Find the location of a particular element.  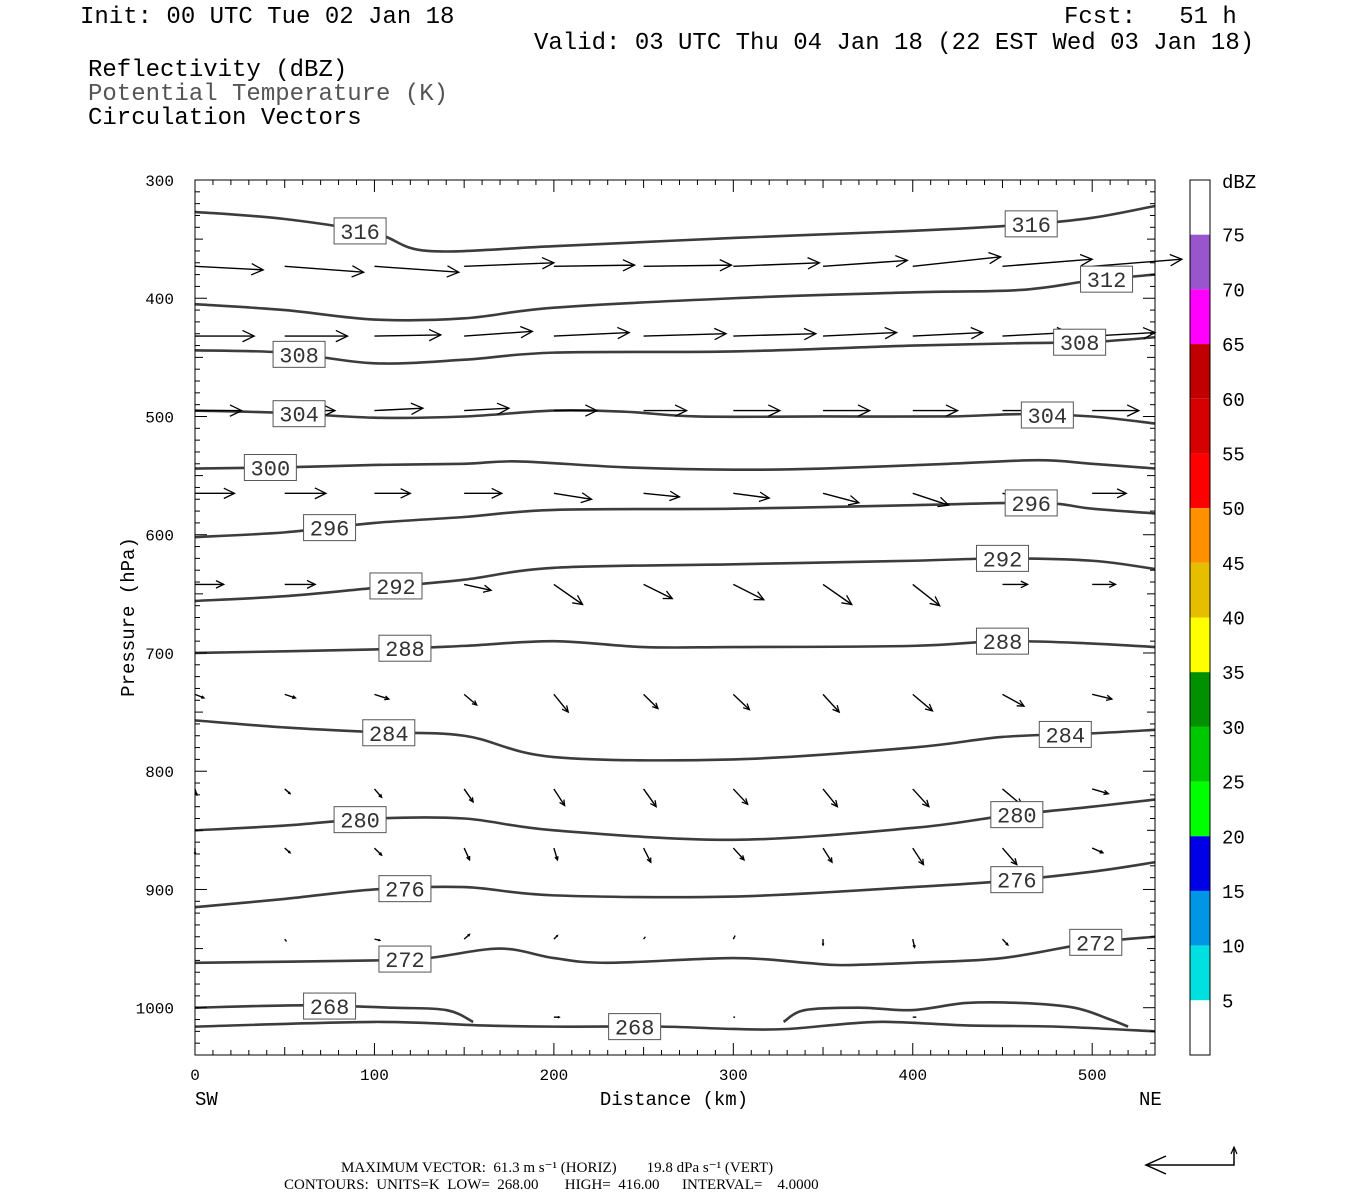

contour-label-text: 308 is located at coordinates (299, 356).